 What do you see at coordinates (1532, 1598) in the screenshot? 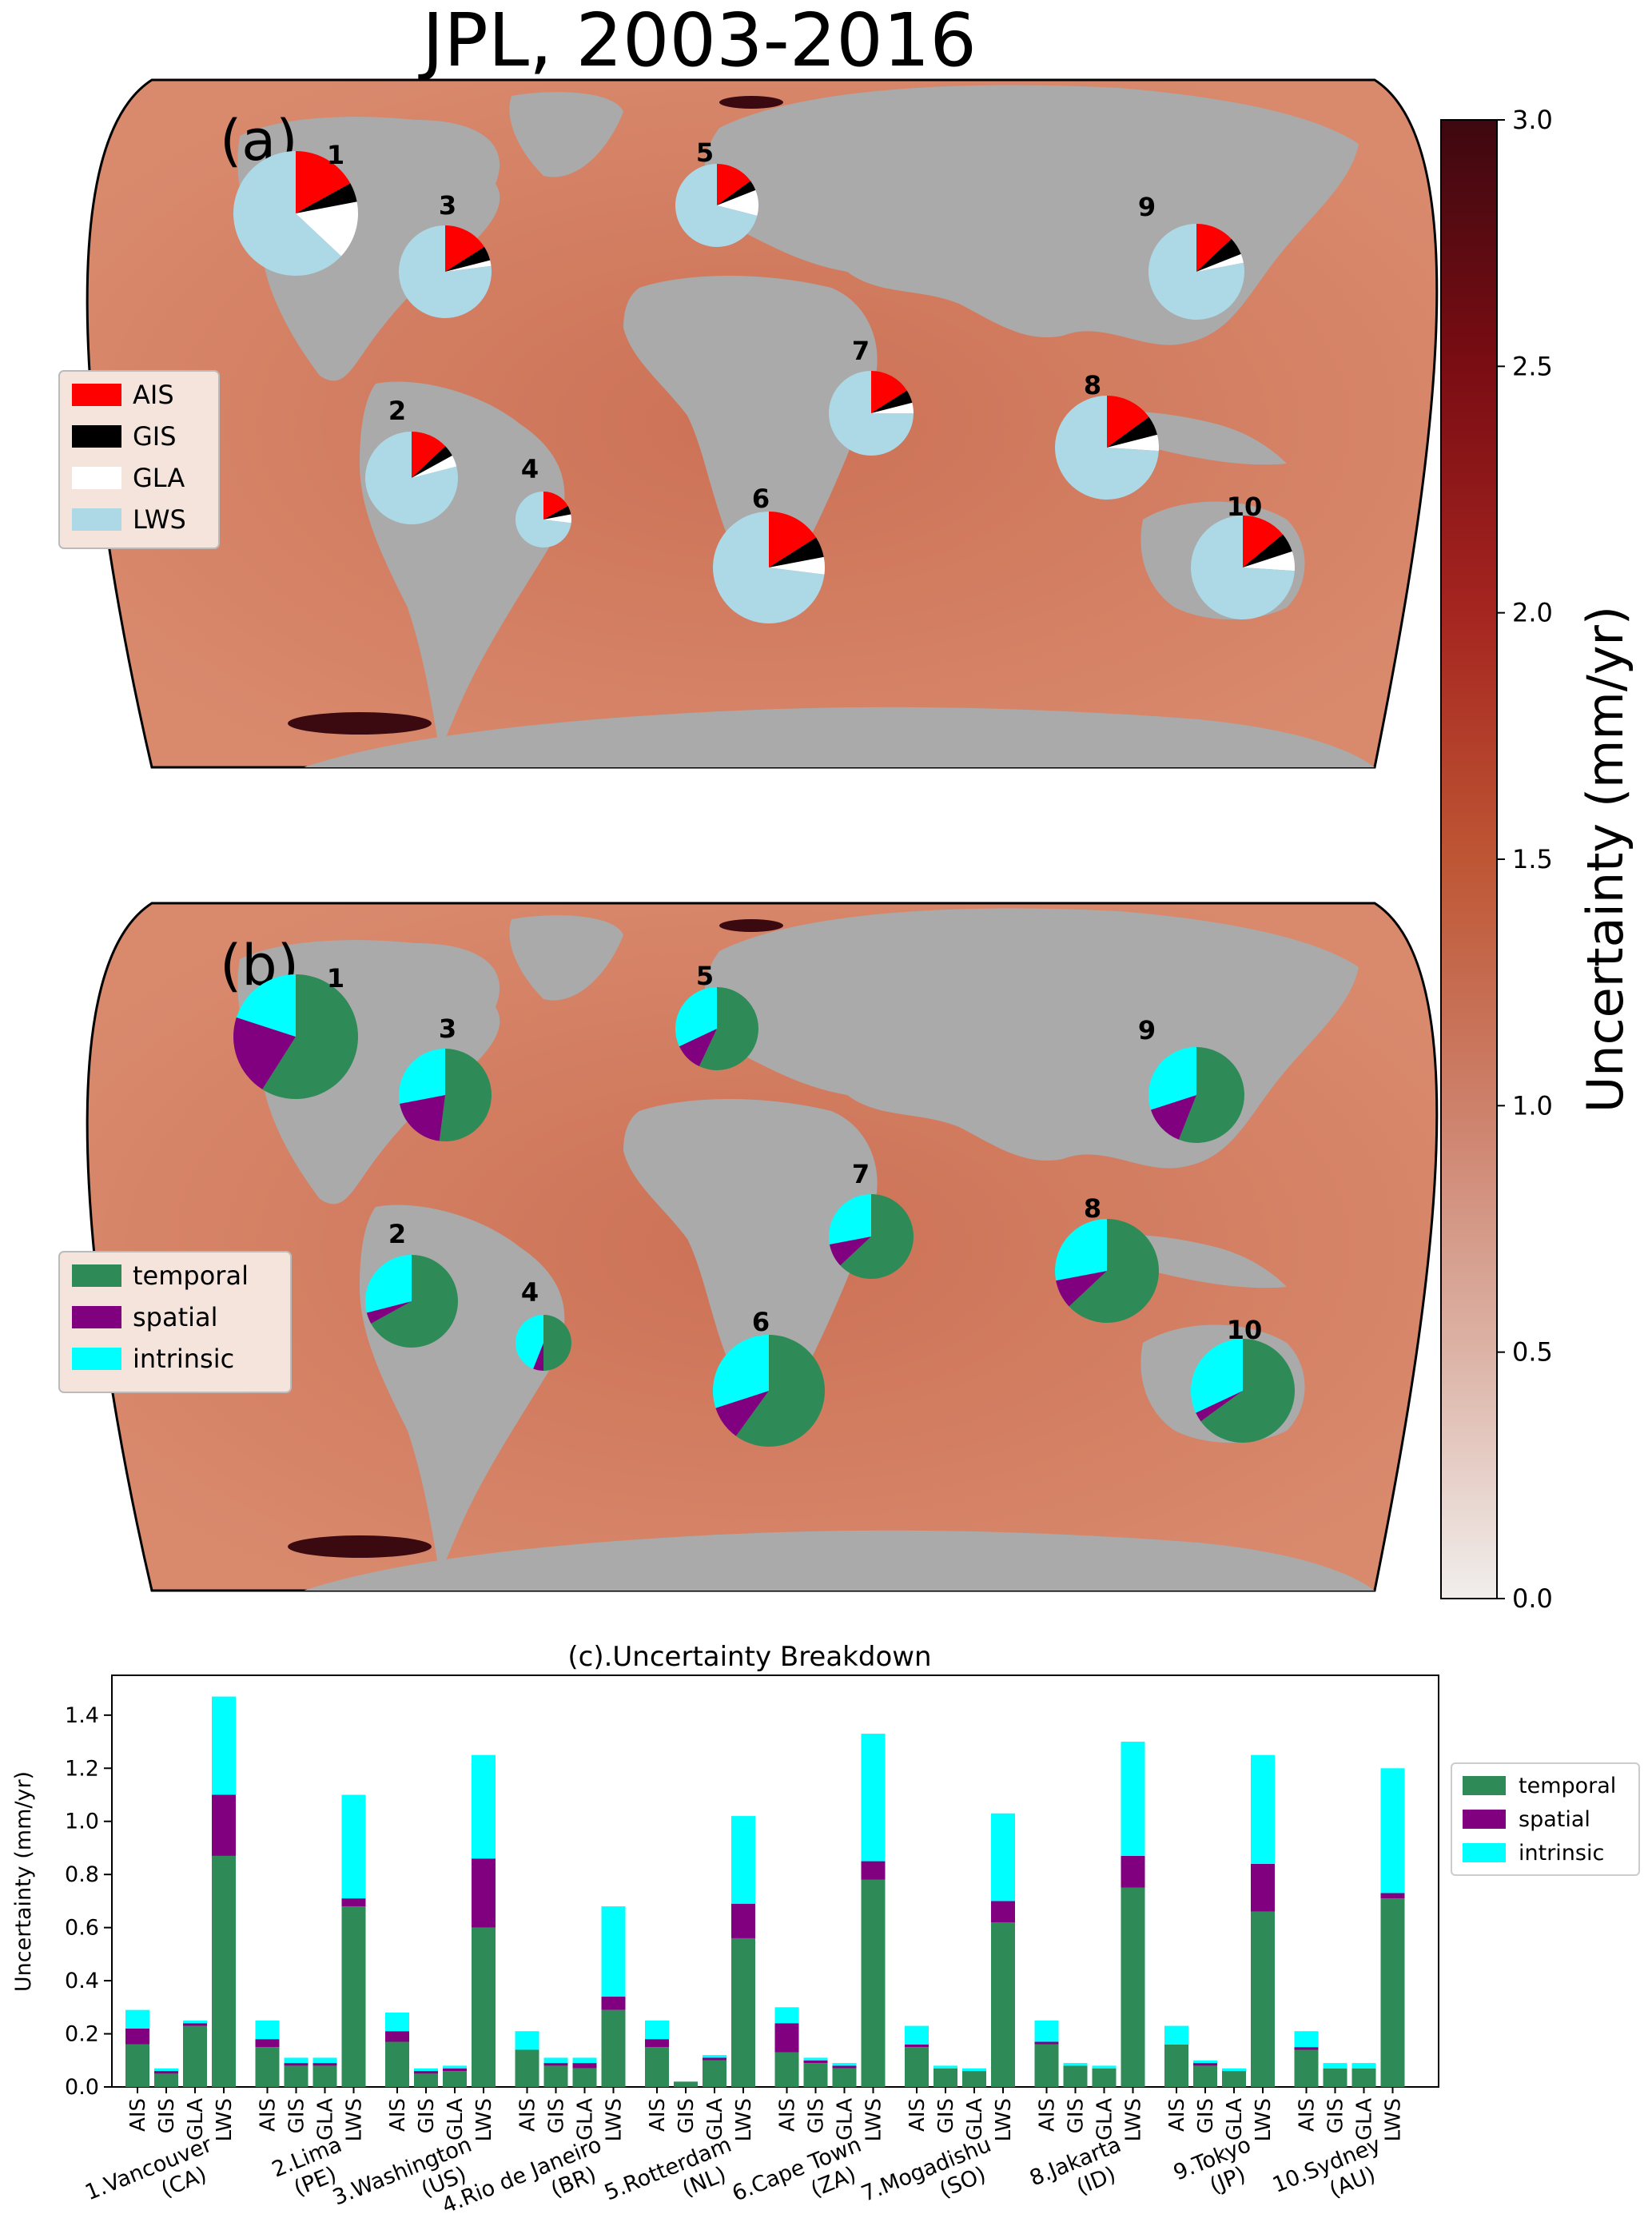
I see `colorbar-tick-label: 0.0` at bounding box center [1532, 1598].